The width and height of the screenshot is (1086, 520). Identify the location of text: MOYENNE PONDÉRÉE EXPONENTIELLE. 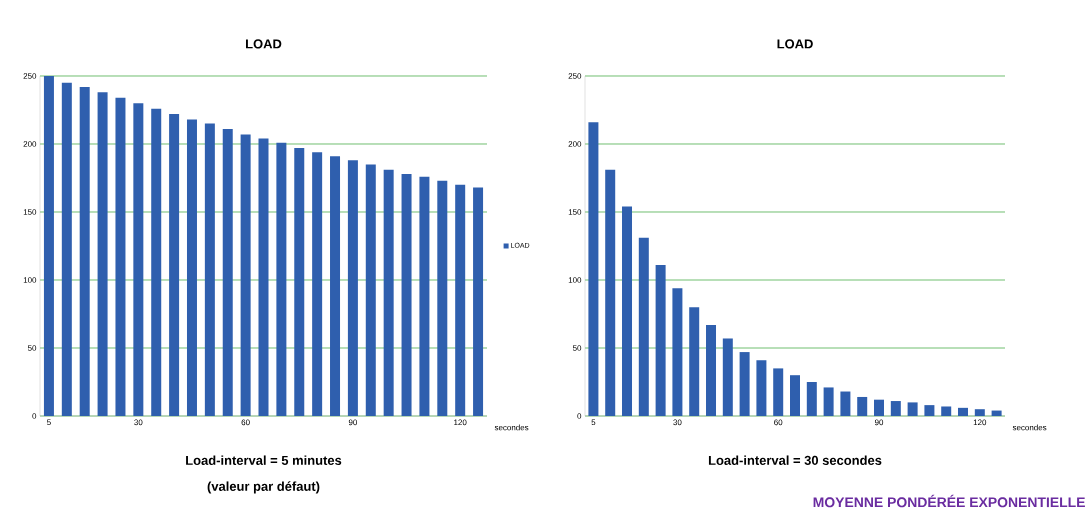
(949, 501).